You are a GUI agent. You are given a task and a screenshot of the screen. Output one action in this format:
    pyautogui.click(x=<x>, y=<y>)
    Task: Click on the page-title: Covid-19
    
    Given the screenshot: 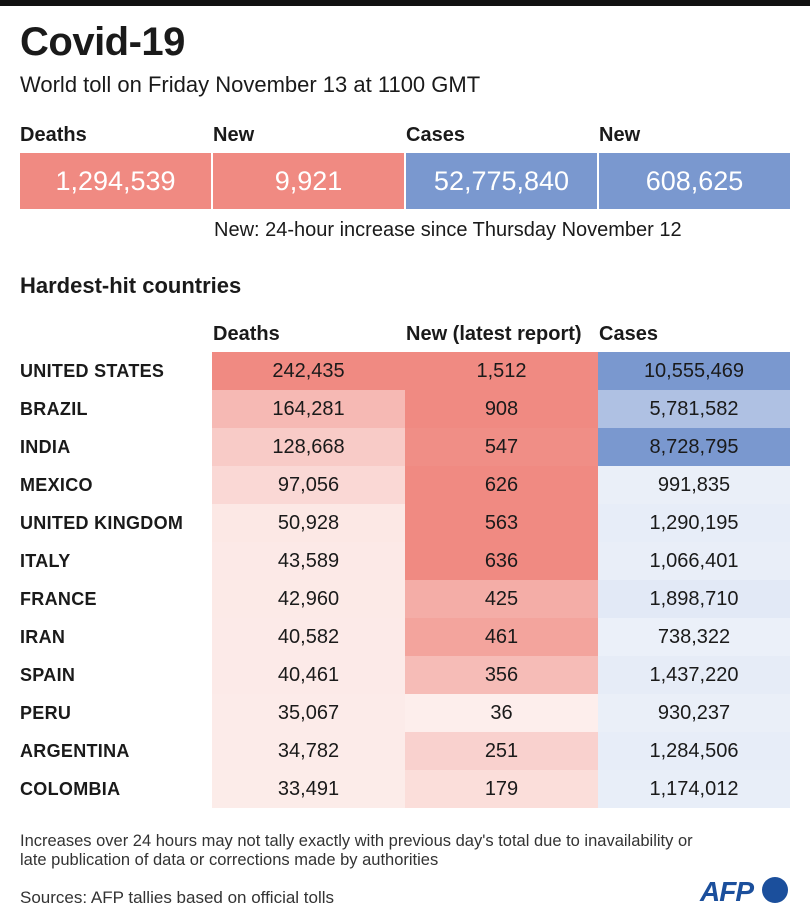 What is the action you would take?
    pyautogui.click(x=102, y=42)
    